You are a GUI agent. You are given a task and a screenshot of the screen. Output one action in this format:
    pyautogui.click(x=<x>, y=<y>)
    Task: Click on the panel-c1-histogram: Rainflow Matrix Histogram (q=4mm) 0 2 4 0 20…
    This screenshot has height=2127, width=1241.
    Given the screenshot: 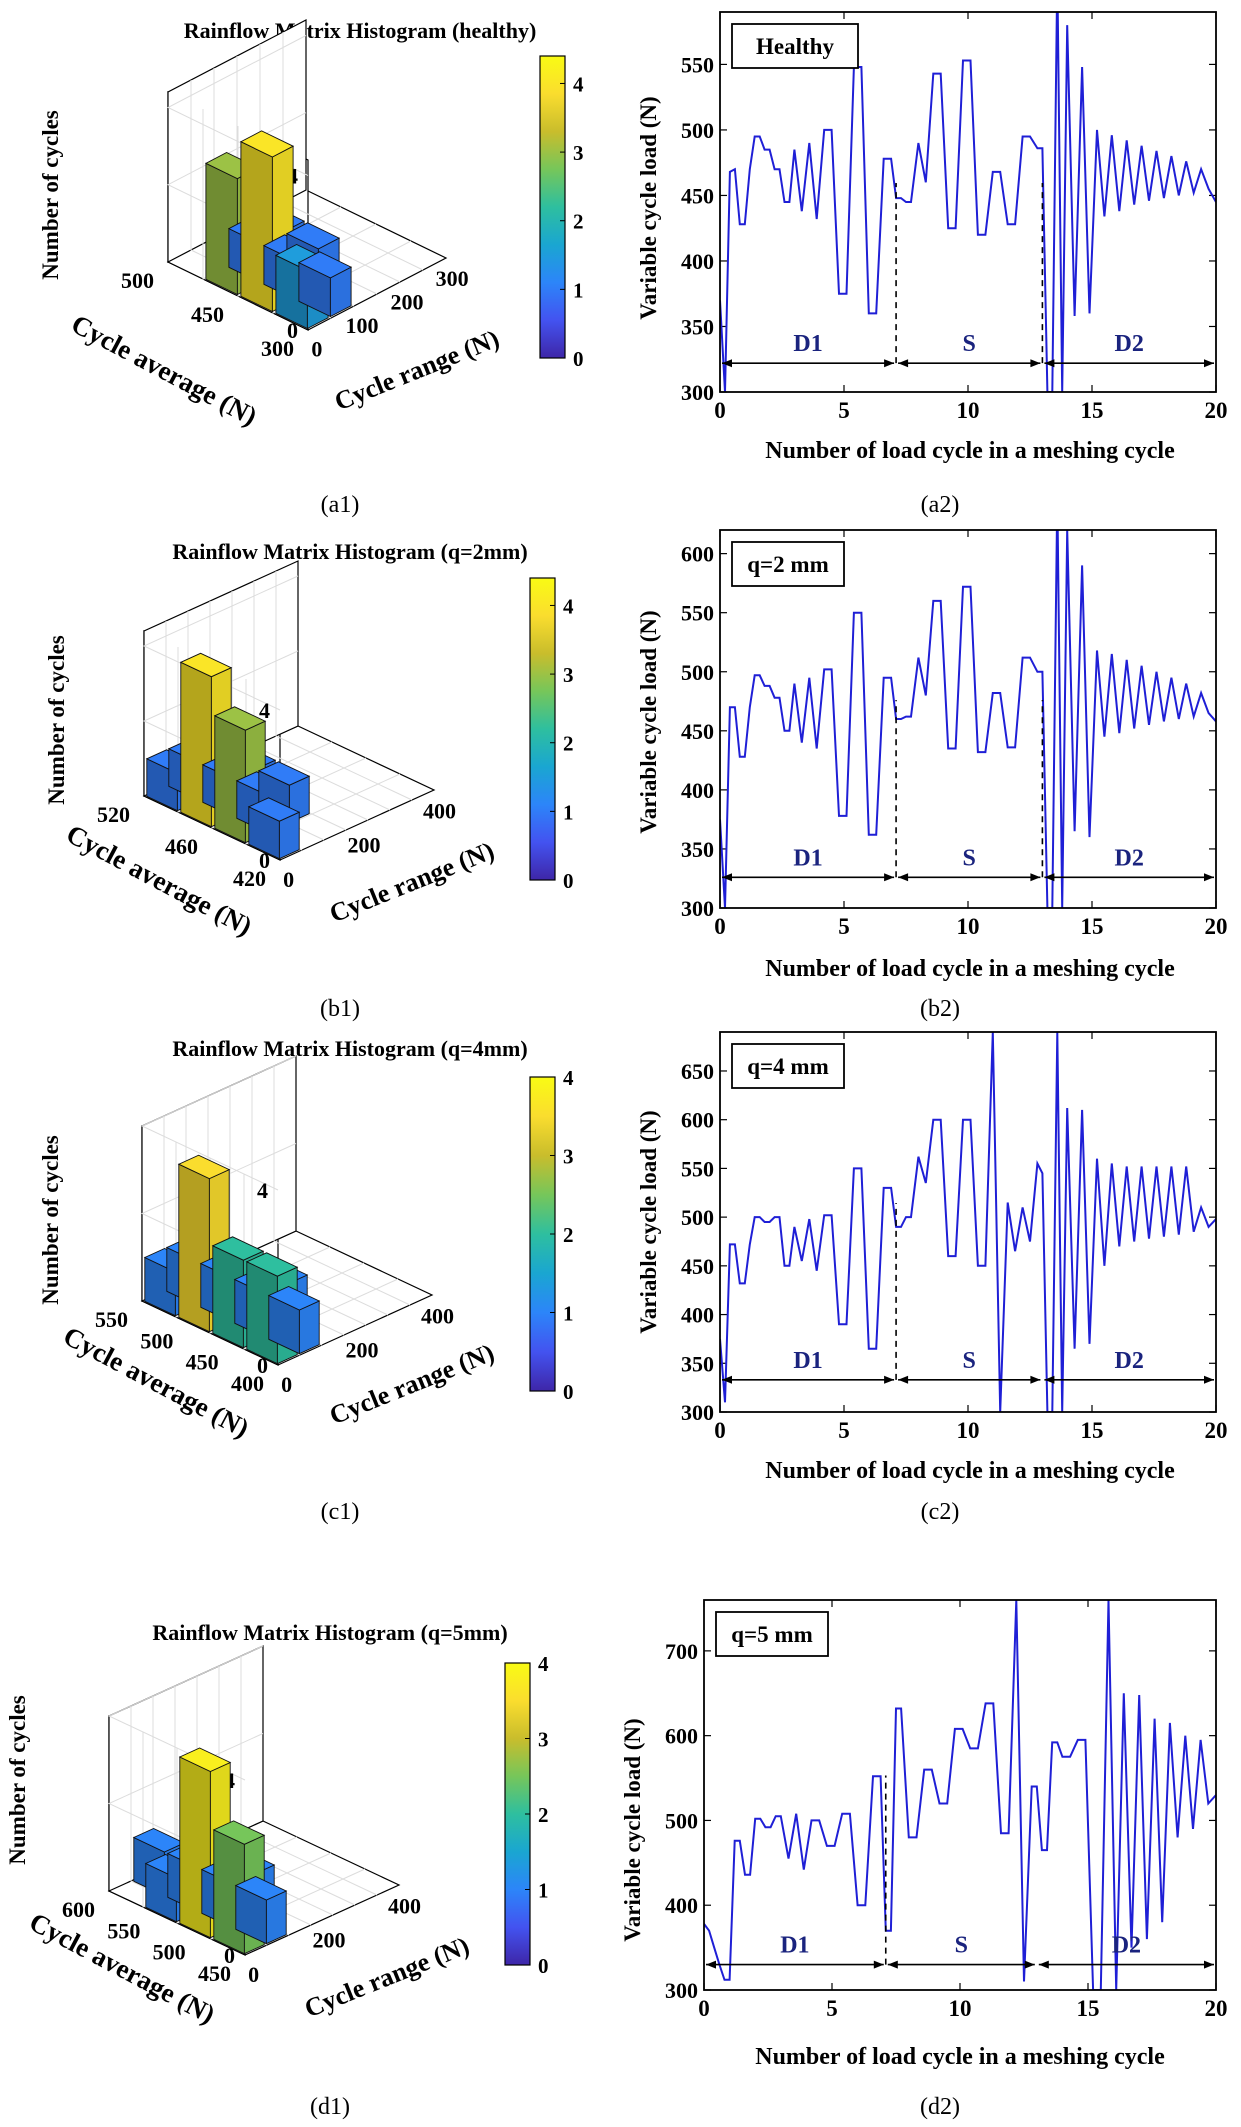 What is the action you would take?
    pyautogui.click(x=306, y=1280)
    